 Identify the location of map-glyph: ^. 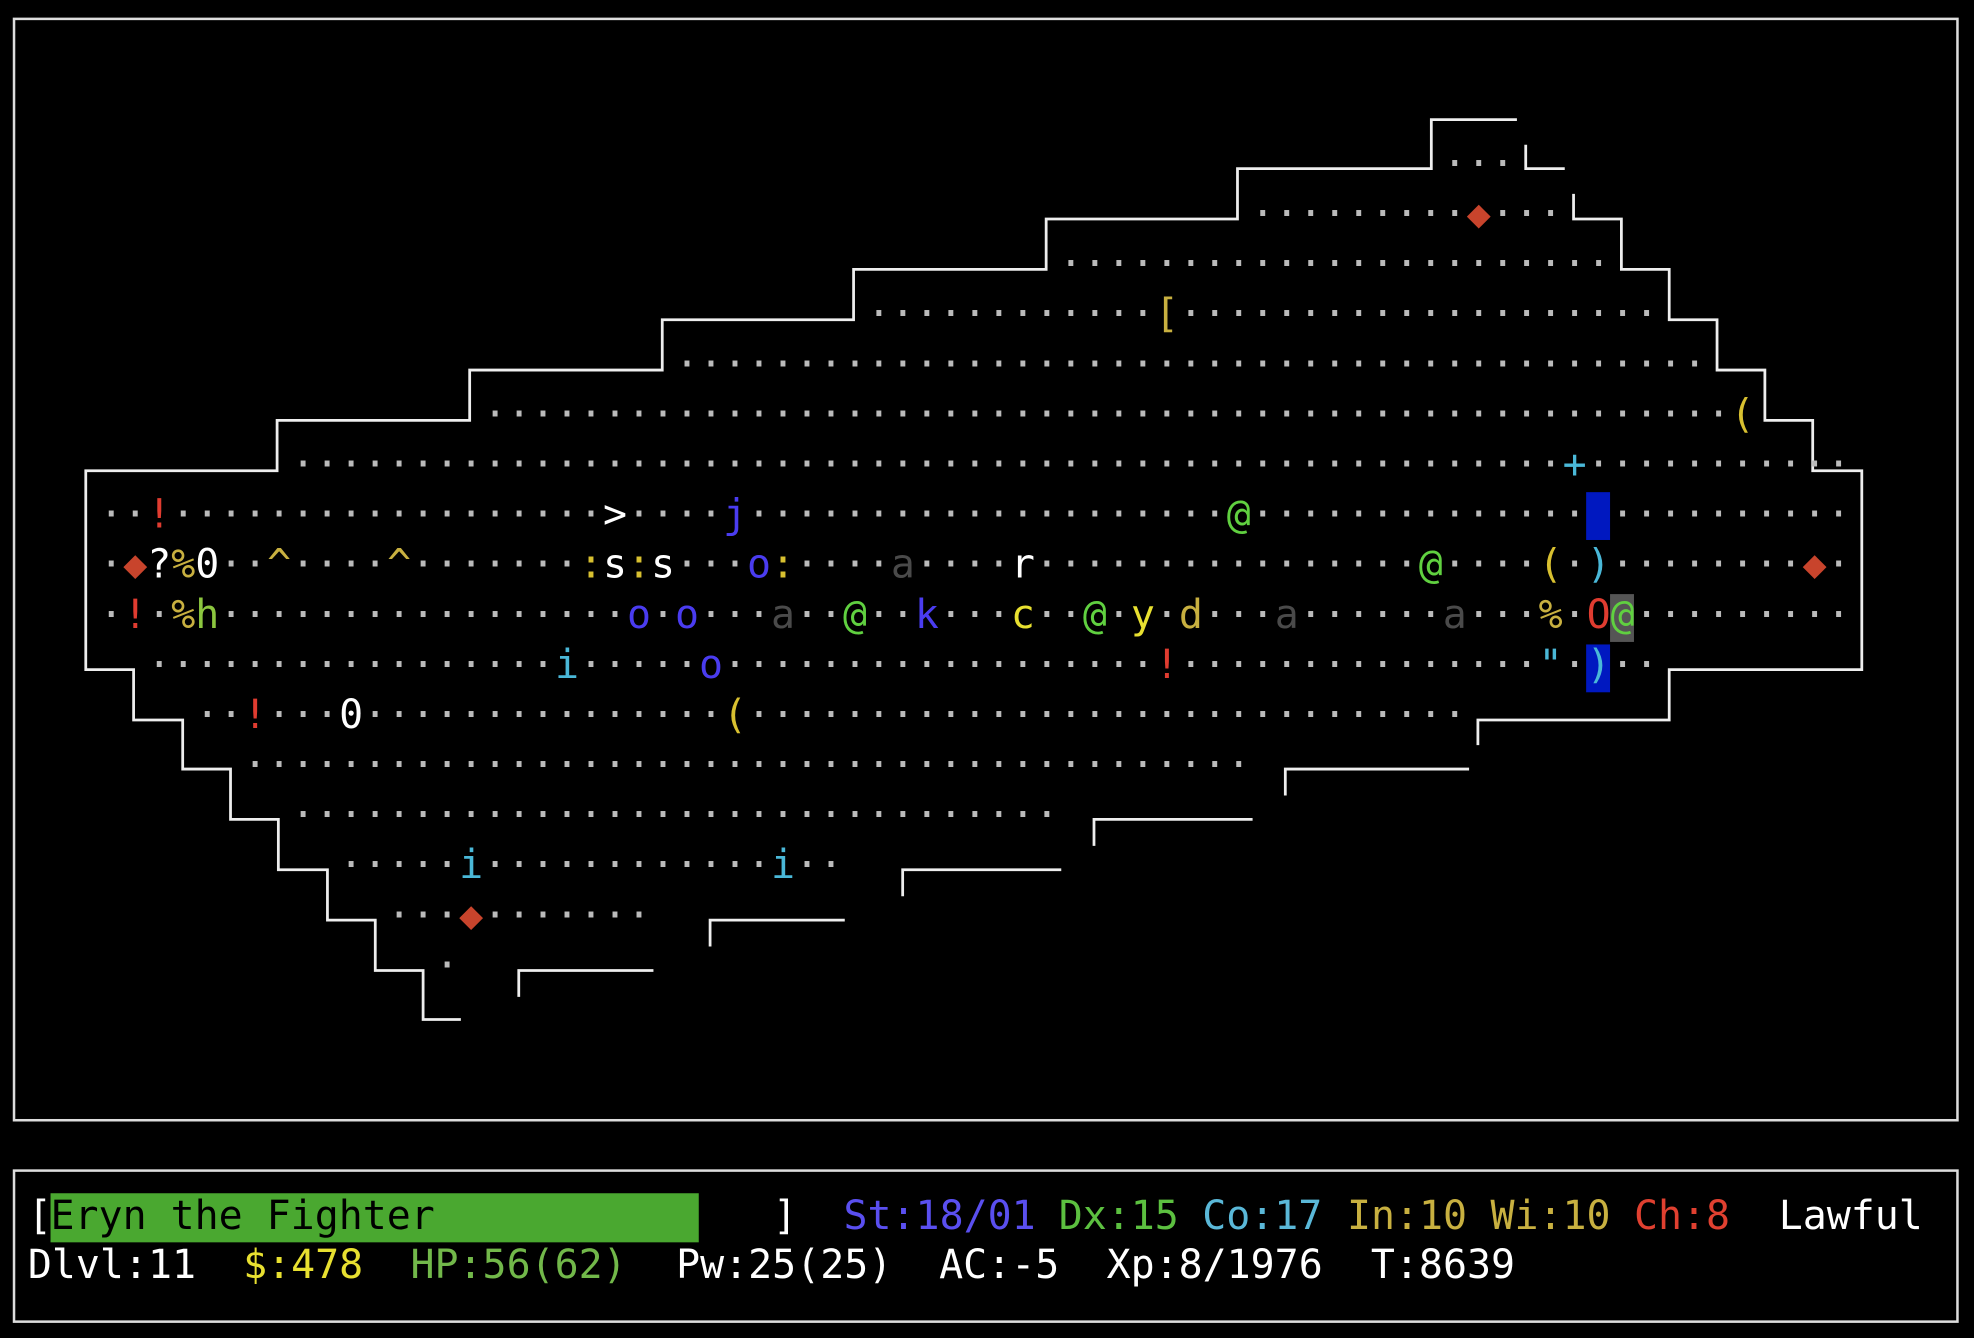
(399, 564).